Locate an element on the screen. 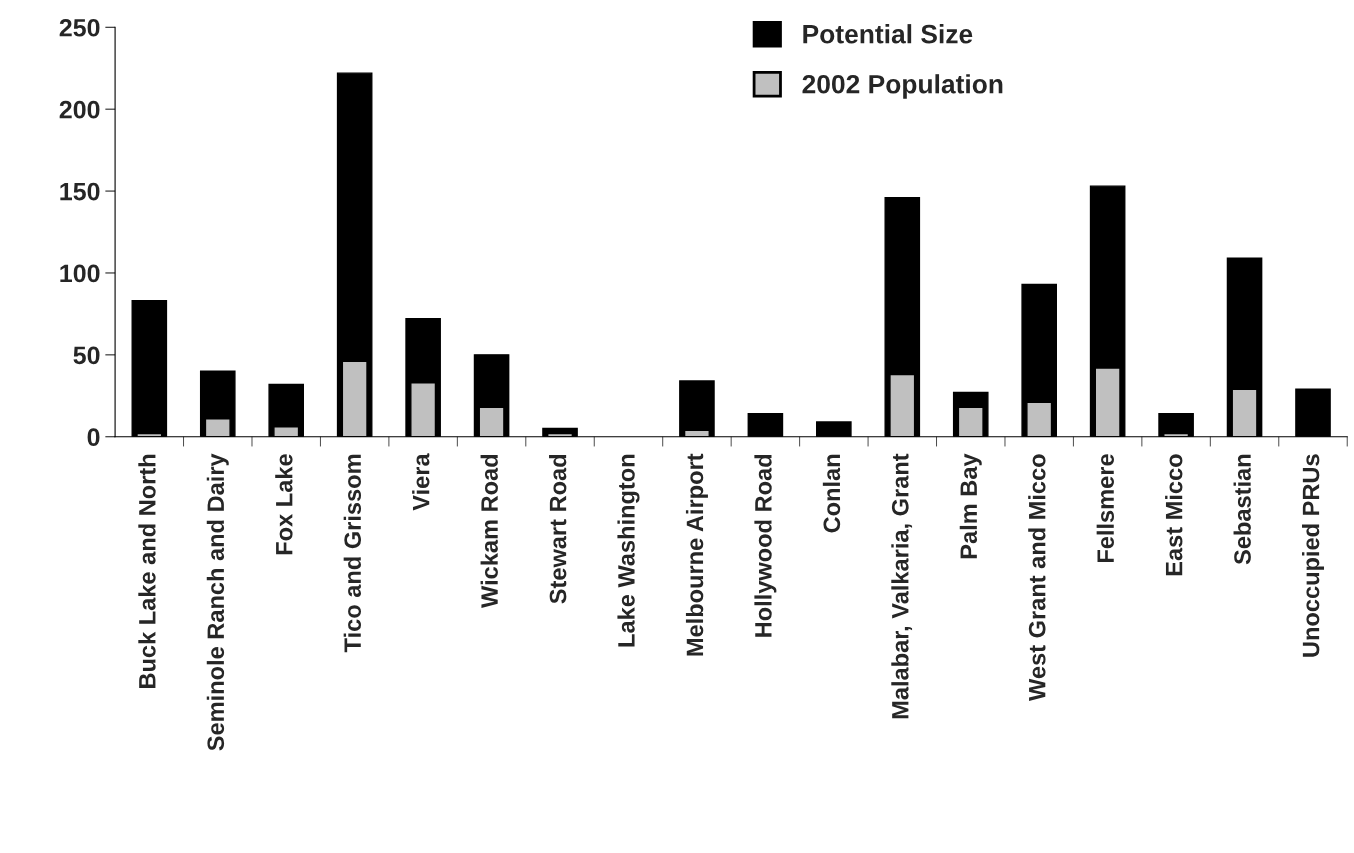 This screenshot has width=1354, height=853. y-tick-label: 200 is located at coordinates (79, 109).